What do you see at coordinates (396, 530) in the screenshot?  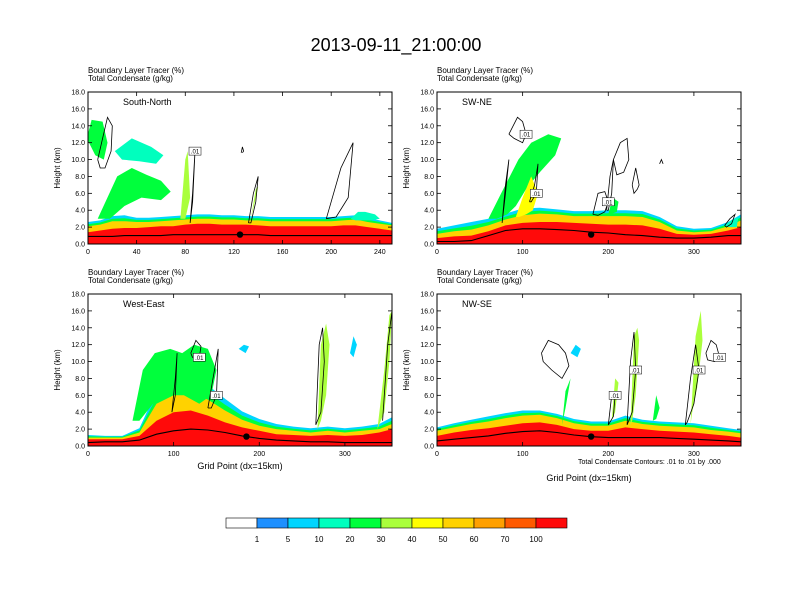 I see `colorbar: 1 5 10 20 30 40 50 60 70 100` at bounding box center [396, 530].